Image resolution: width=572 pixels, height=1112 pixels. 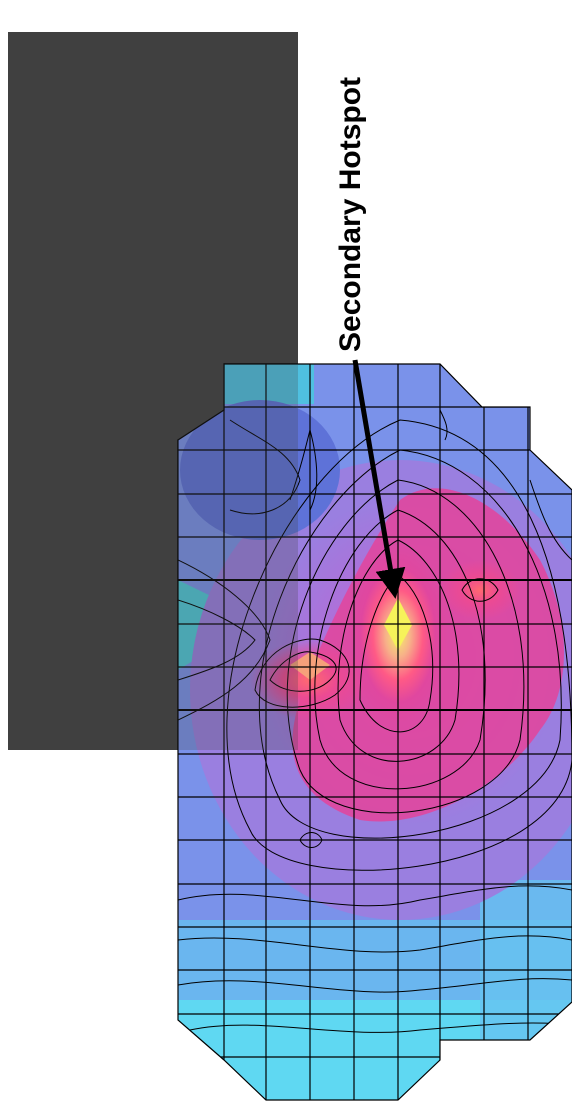 What do you see at coordinates (350, 214) in the screenshot?
I see `annotation-label: Secondary Hotspot` at bounding box center [350, 214].